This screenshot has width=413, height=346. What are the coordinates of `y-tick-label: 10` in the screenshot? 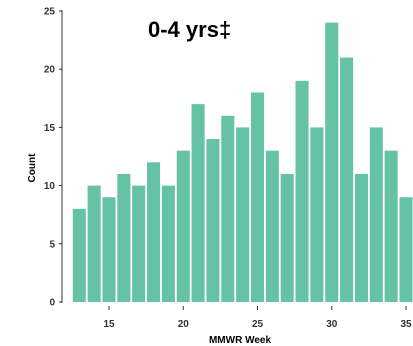 It's located at (50, 186).